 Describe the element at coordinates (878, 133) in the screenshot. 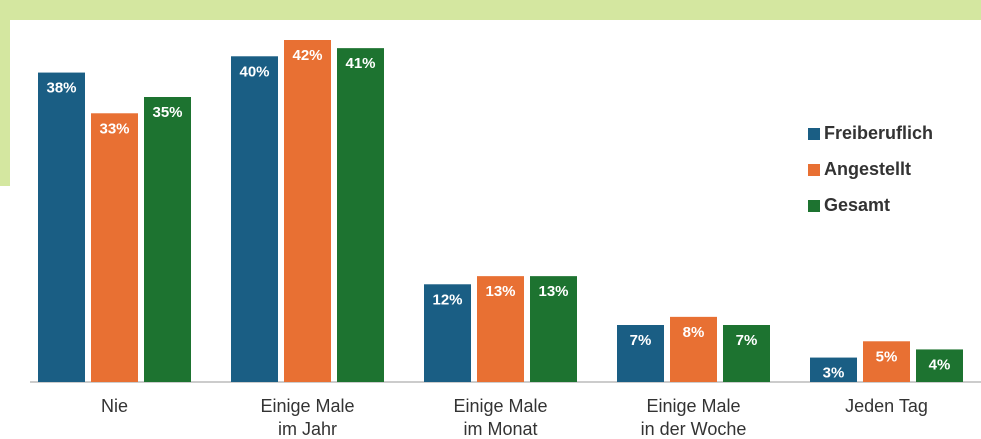

I see `legend-label: Freiberuflich` at that location.